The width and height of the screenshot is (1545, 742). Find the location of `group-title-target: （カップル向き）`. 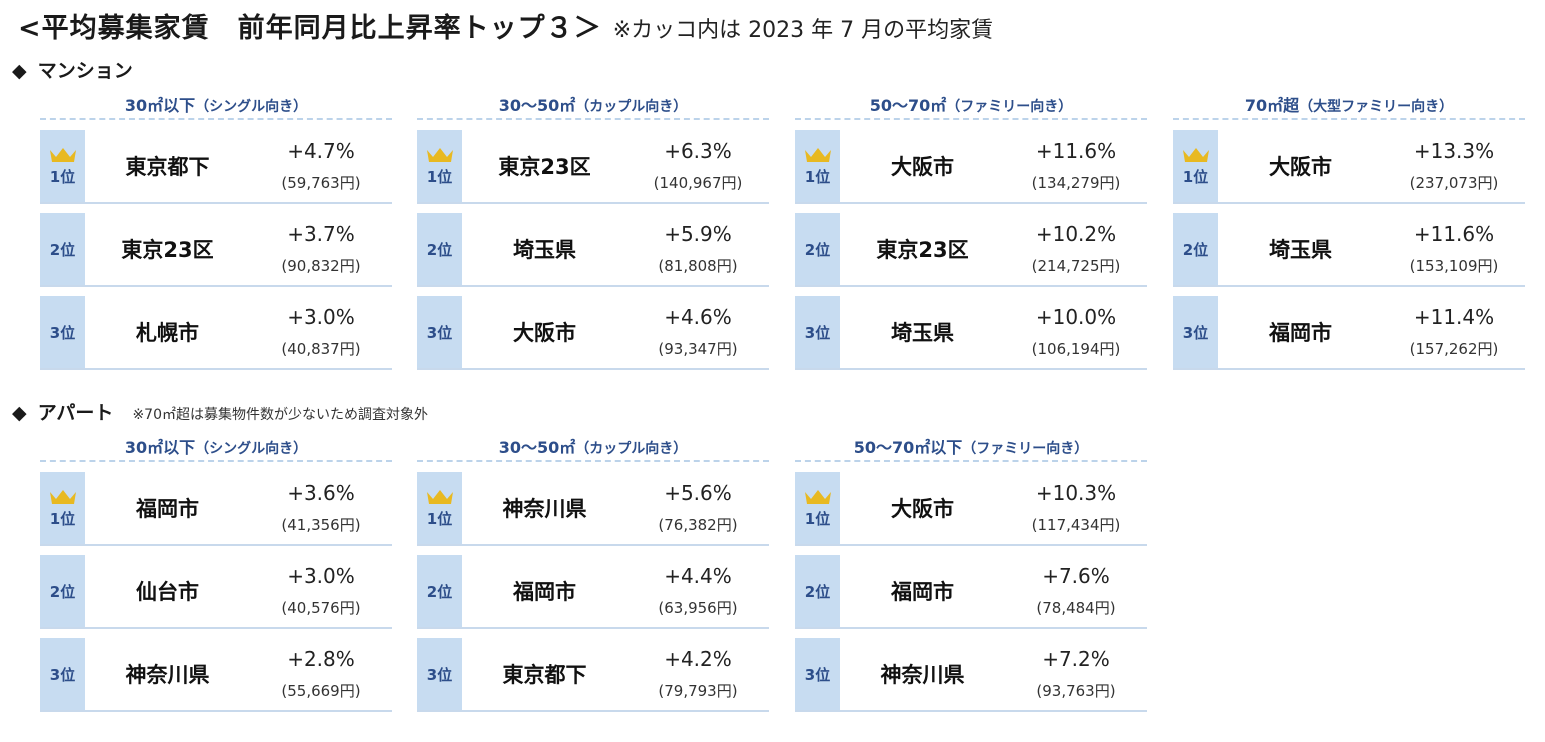

group-title-target: （カップル向き） is located at coordinates (631, 449).